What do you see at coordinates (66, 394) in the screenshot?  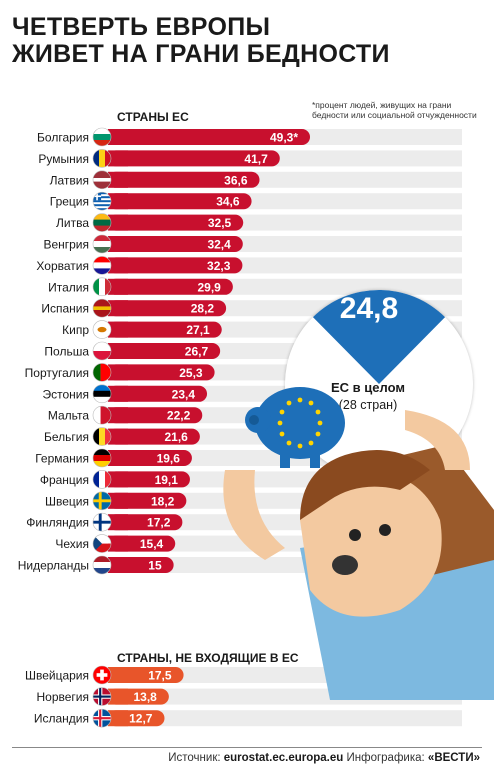 I see `category-label: Эстония` at bounding box center [66, 394].